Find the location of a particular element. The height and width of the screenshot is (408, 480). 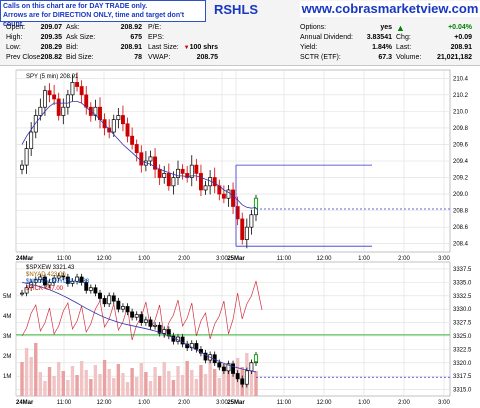

price-y-tick-label: 209.0 is located at coordinates (461, 195).